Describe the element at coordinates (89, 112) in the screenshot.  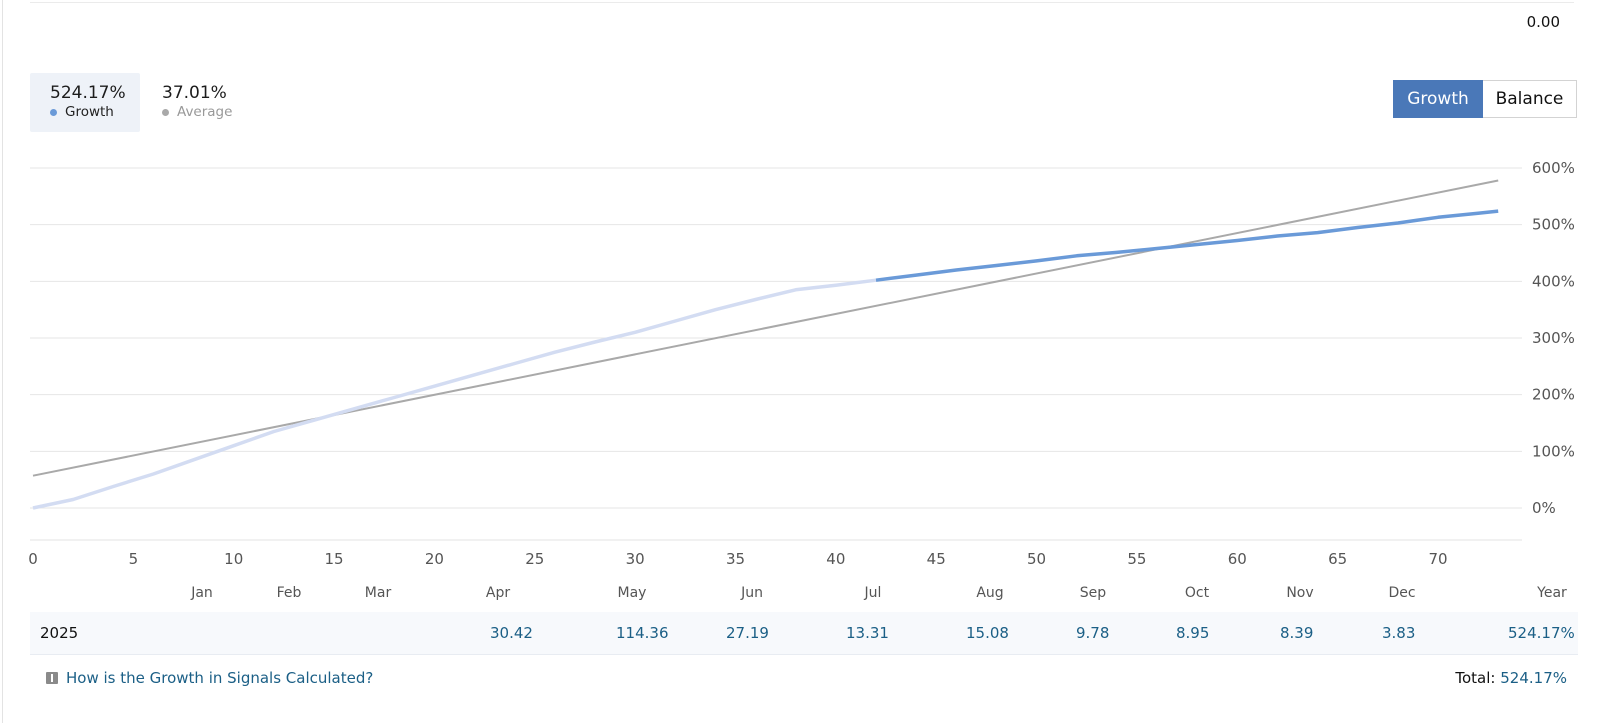
I see `legend-growth-label: Growth` at that location.